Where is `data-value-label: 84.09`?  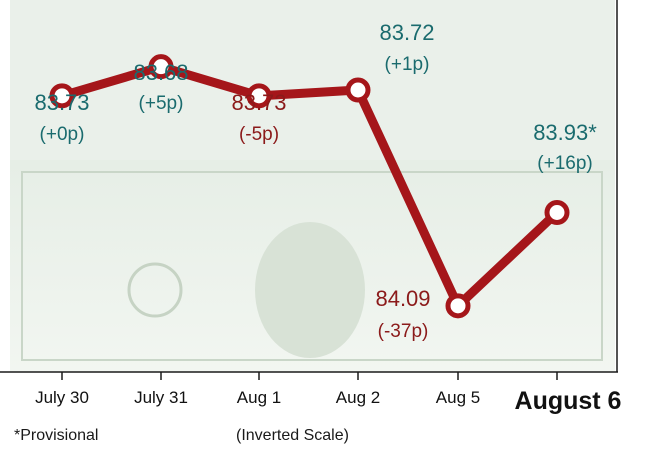 data-value-label: 84.09 is located at coordinates (402, 298).